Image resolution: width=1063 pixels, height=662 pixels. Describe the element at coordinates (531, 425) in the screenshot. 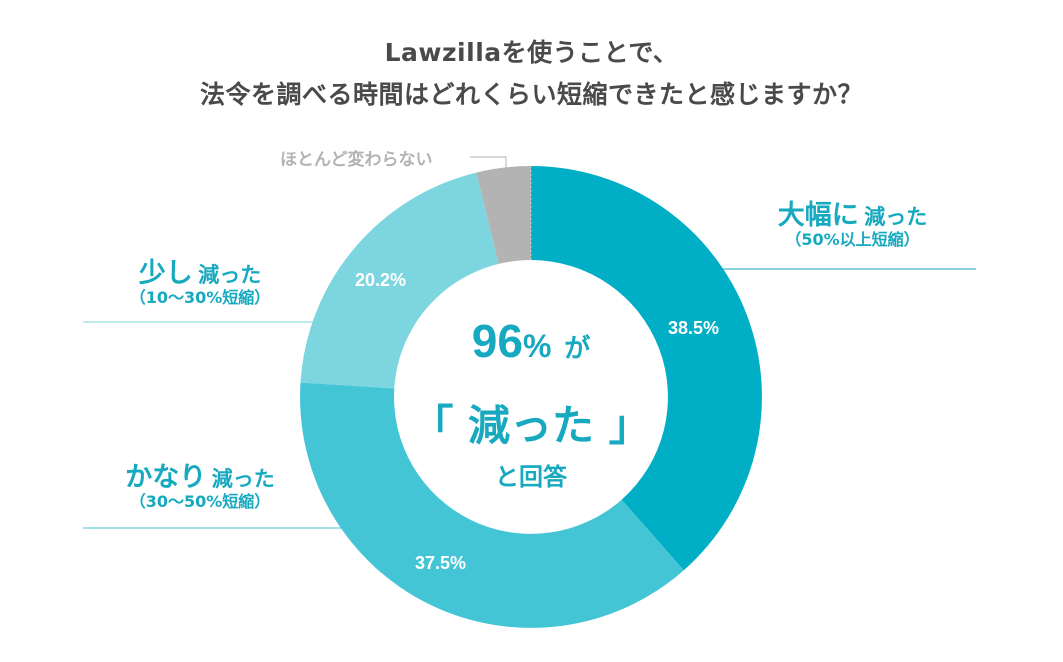

I see `center-quote: 「 減った 」` at that location.